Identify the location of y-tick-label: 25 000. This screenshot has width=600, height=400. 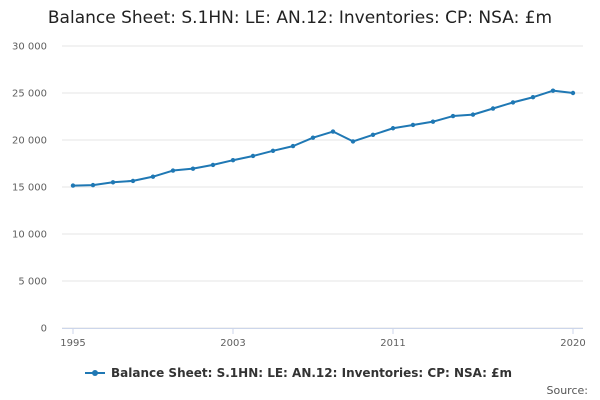
(29, 94).